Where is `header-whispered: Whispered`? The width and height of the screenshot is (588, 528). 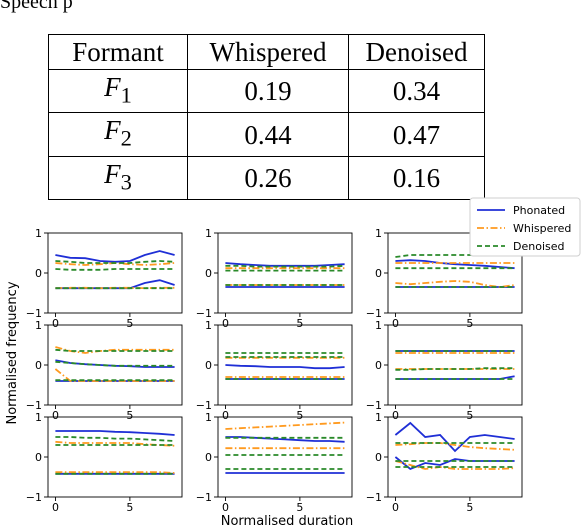 header-whispered: Whispered is located at coordinates (268, 52).